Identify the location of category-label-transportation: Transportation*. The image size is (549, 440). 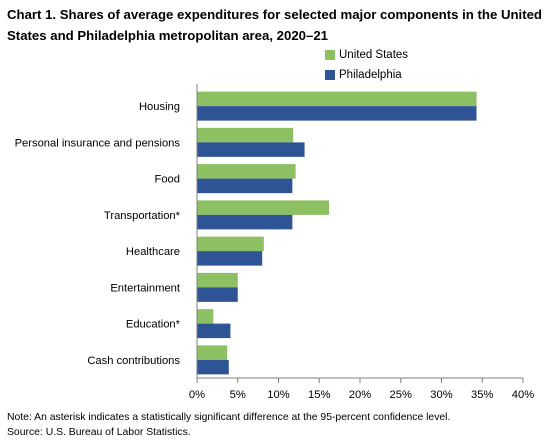
(142, 216).